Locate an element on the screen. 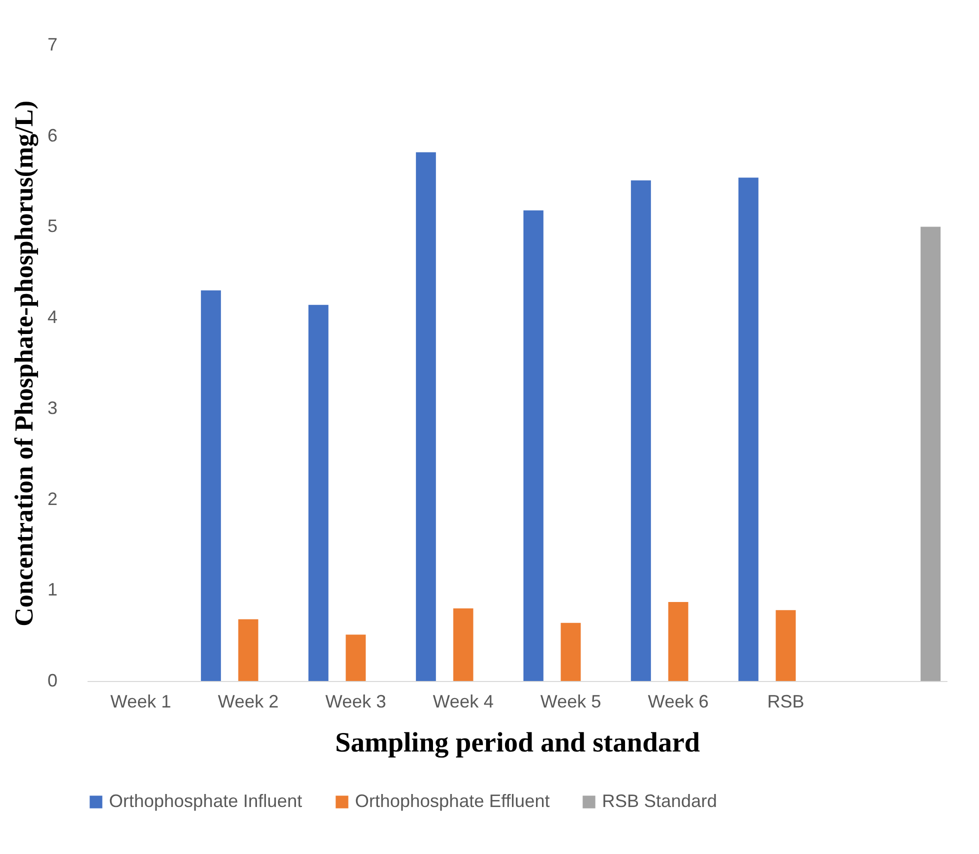 The height and width of the screenshot is (854, 979). x-tick-label: Week 5 is located at coordinates (571, 702).